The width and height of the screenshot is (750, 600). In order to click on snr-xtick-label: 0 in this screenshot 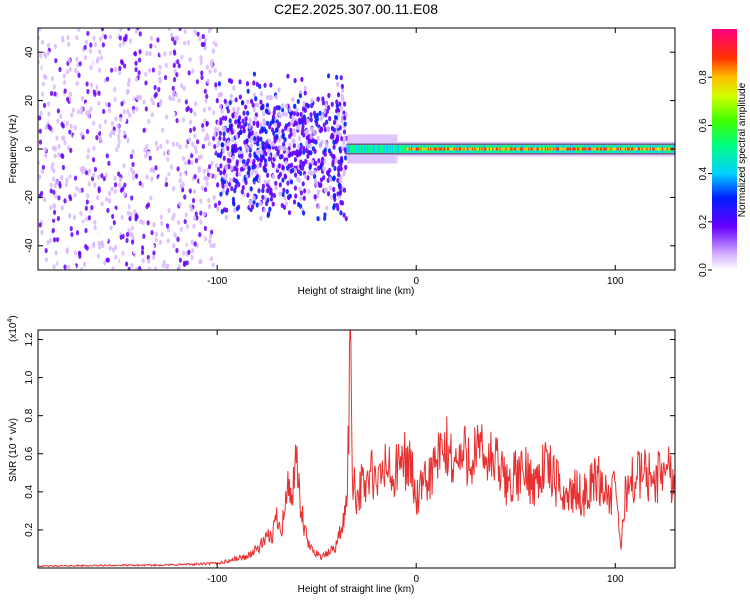, I will do `click(416, 579)`.